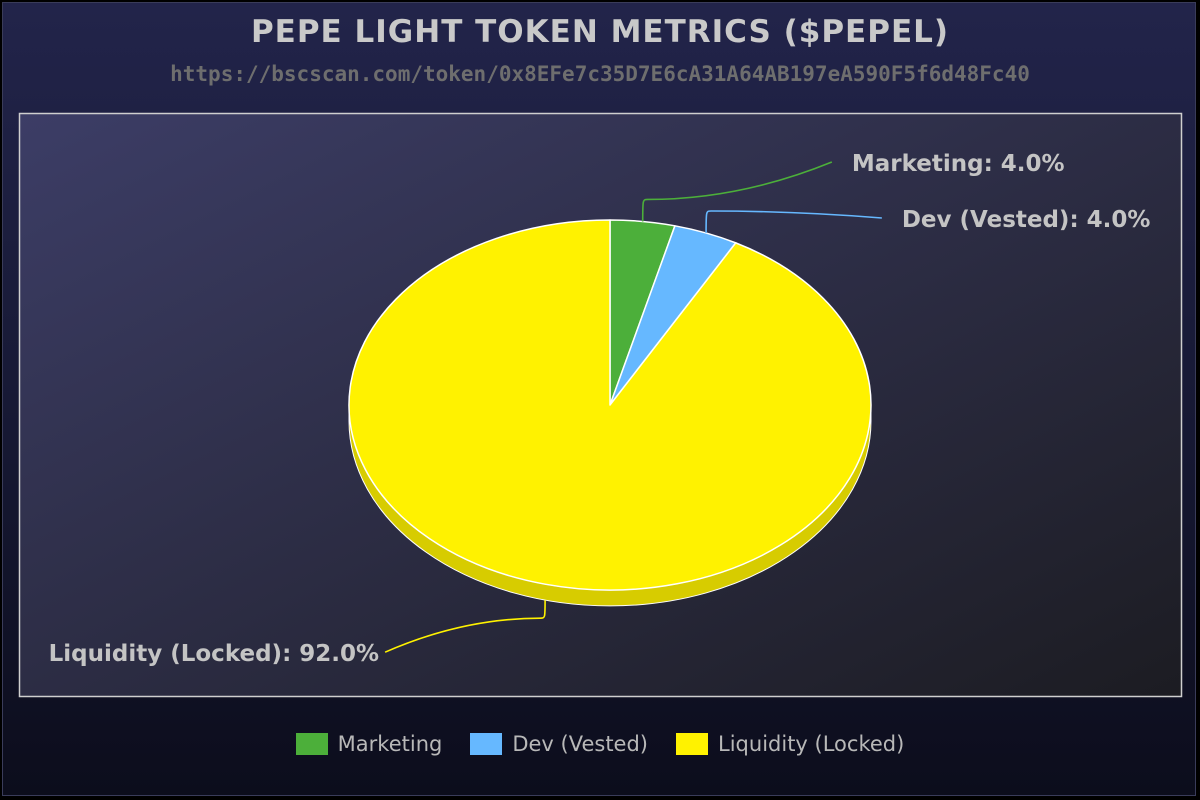 The width and height of the screenshot is (1200, 800). What do you see at coordinates (692, 744) in the screenshot?
I see `legend-swatch-liquidity-locked` at bounding box center [692, 744].